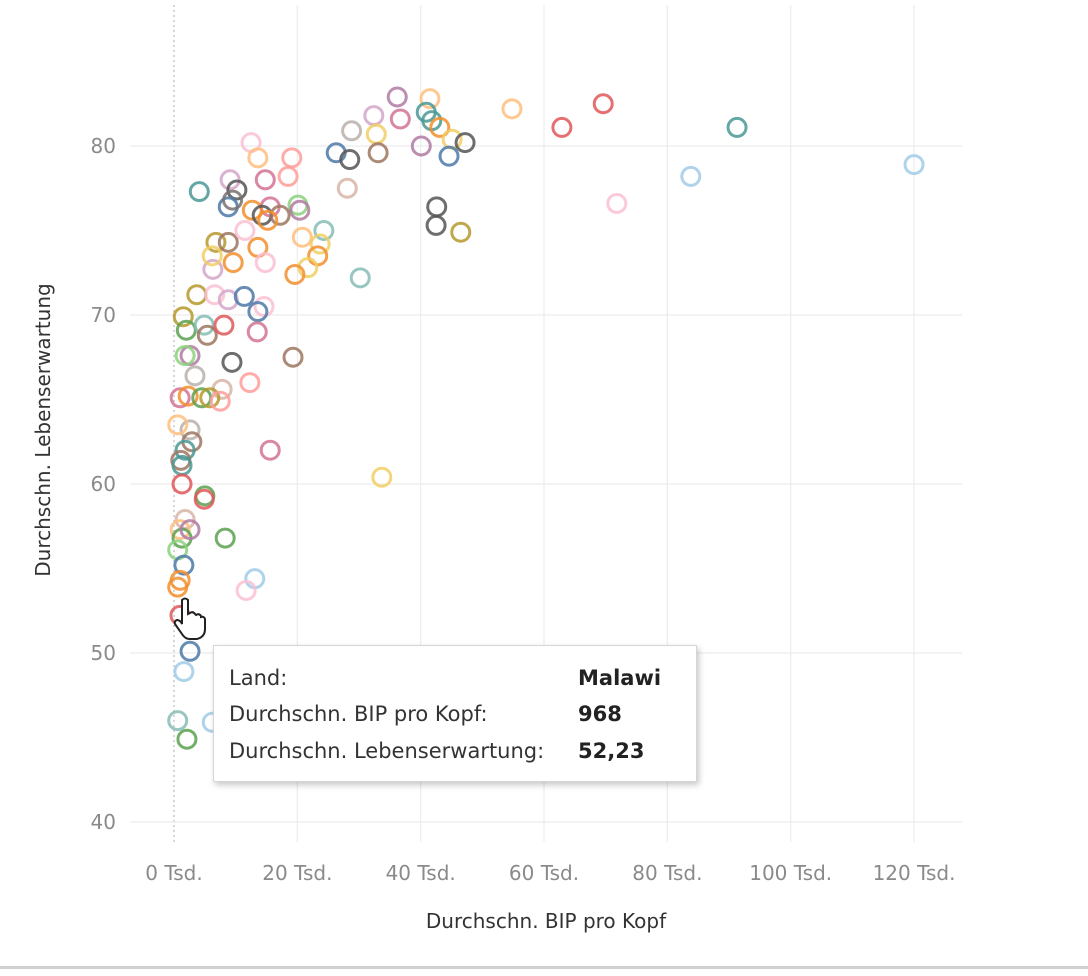 The image size is (1088, 976). Describe the element at coordinates (546, 921) in the screenshot. I see `x-axis-title: Durchschn. BIP pro Kopf` at that location.